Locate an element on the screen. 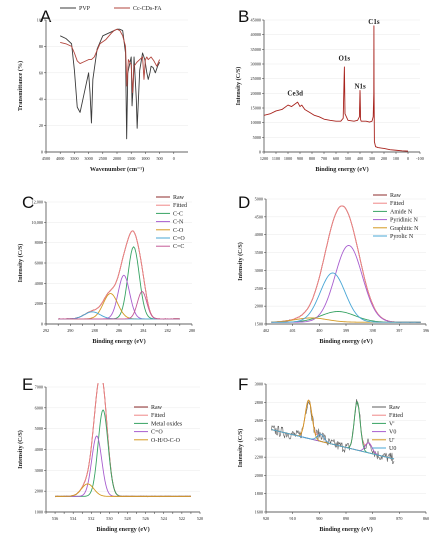 The height and width of the screenshot is (550, 441). x-tick-label: 910 is located at coordinates (293, 518).